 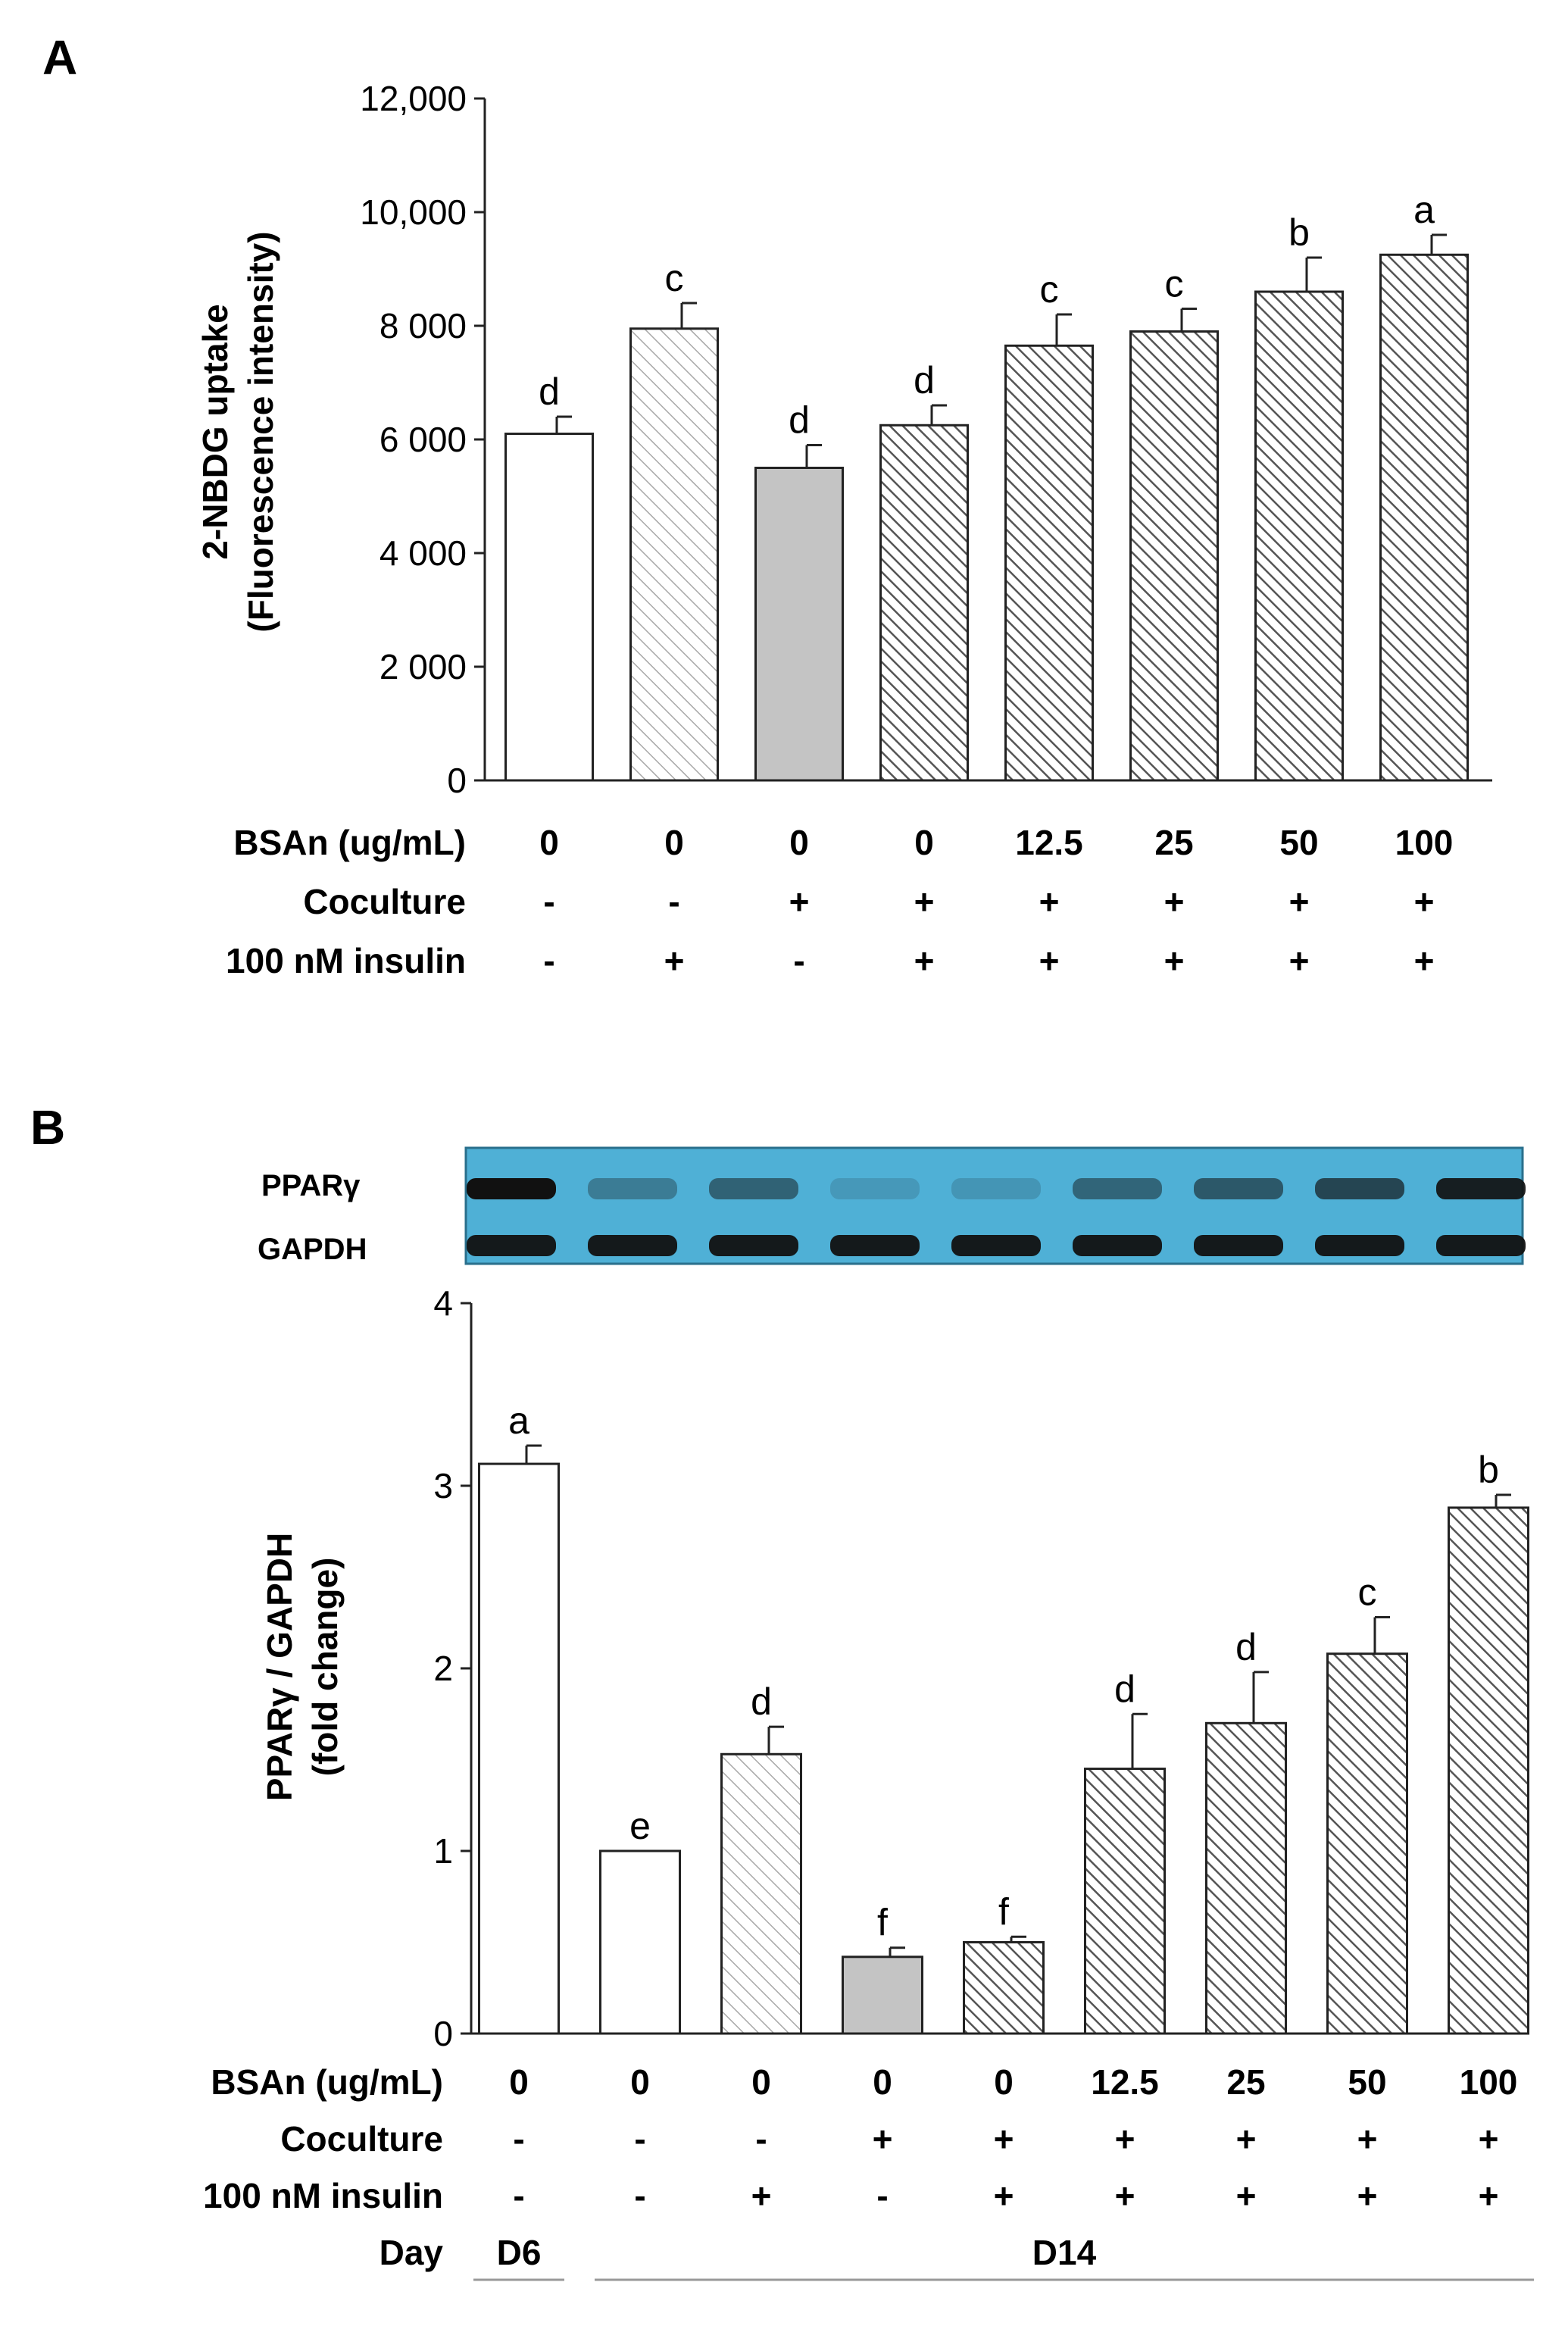 I want to click on b-day-label: Day, so click(x=412, y=2253).